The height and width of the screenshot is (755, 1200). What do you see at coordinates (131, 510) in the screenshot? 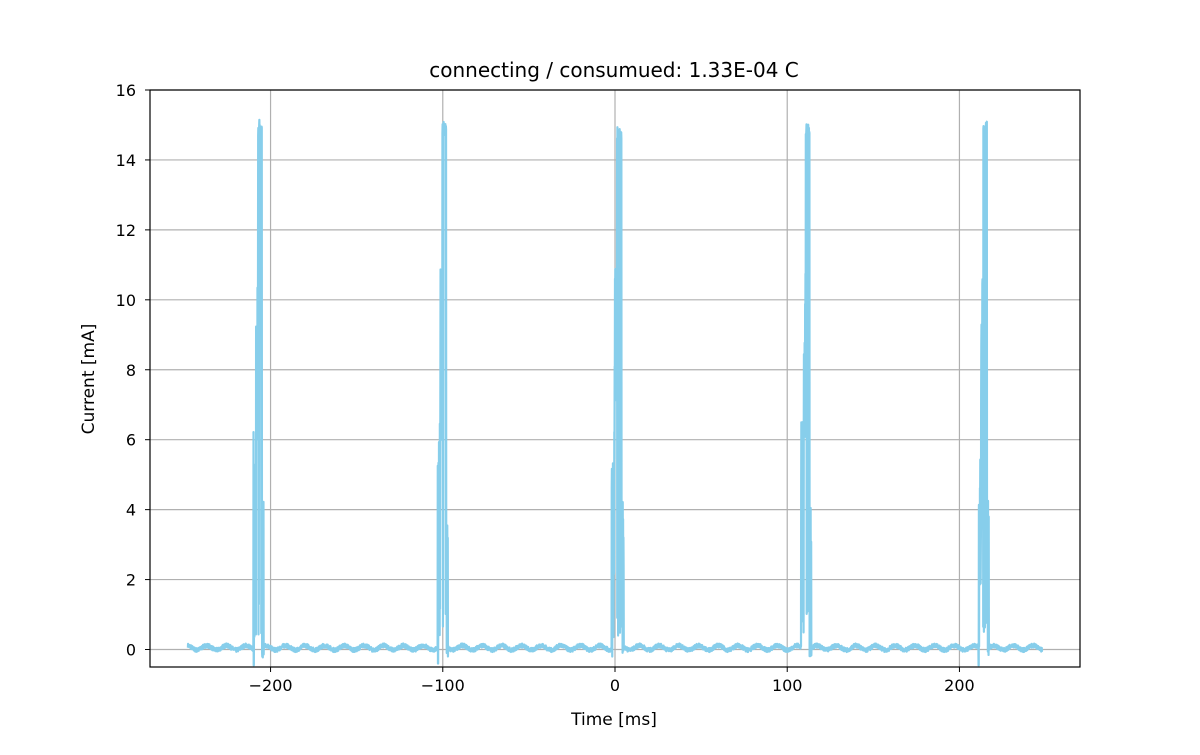
I see `y-tick-label: 4` at bounding box center [131, 510].